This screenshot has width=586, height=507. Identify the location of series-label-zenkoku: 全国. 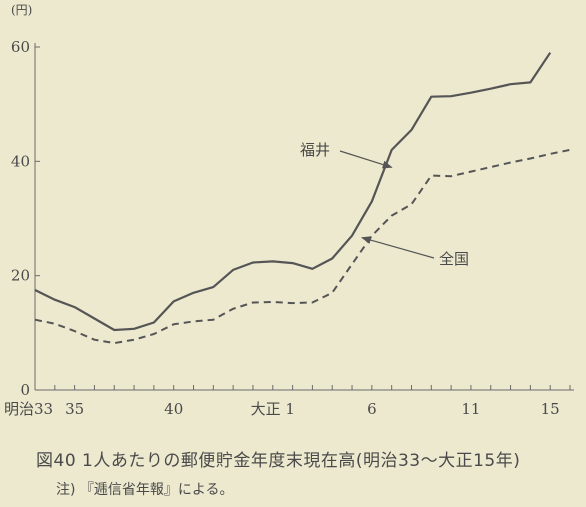
(454, 259).